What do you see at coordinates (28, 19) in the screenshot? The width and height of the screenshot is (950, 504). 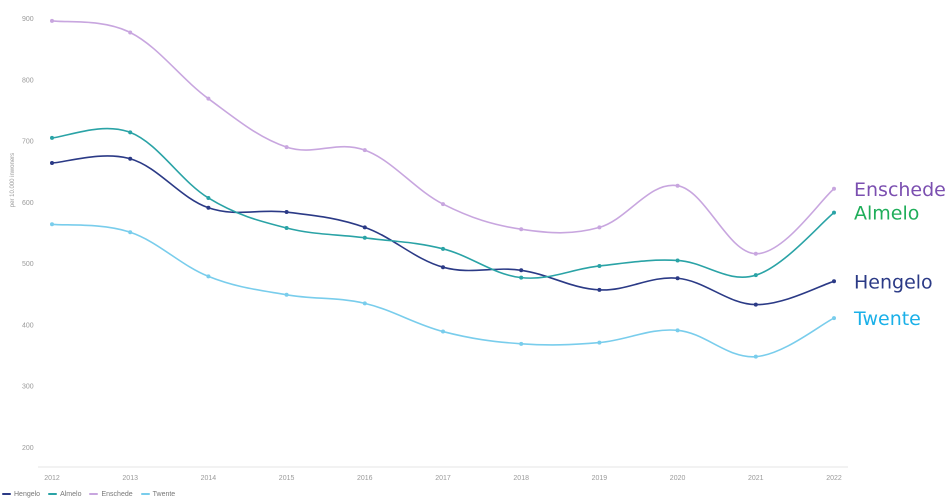 I see `y-tick-label: 900` at bounding box center [28, 19].